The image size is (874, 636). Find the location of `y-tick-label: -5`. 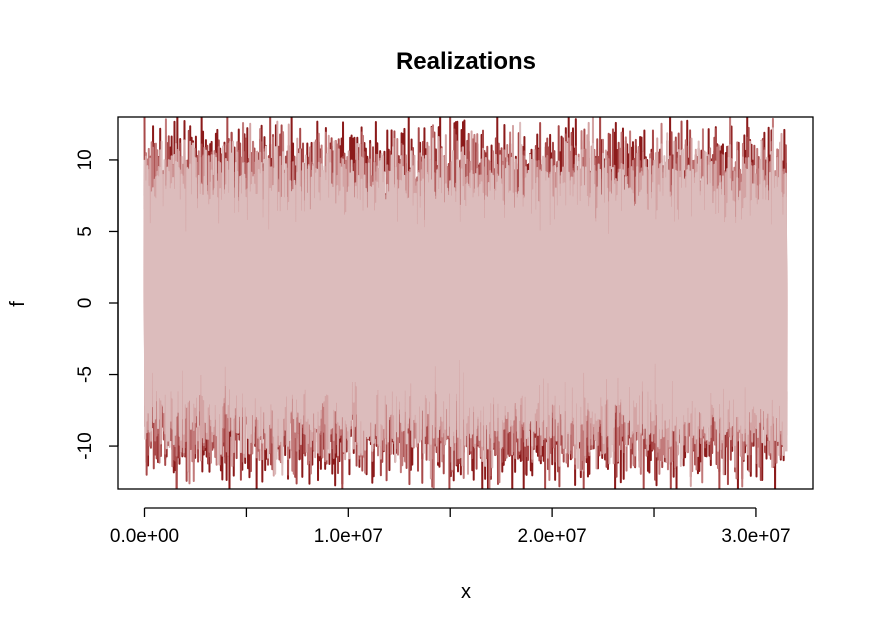

y-tick-label: -5 is located at coordinates (85, 374).